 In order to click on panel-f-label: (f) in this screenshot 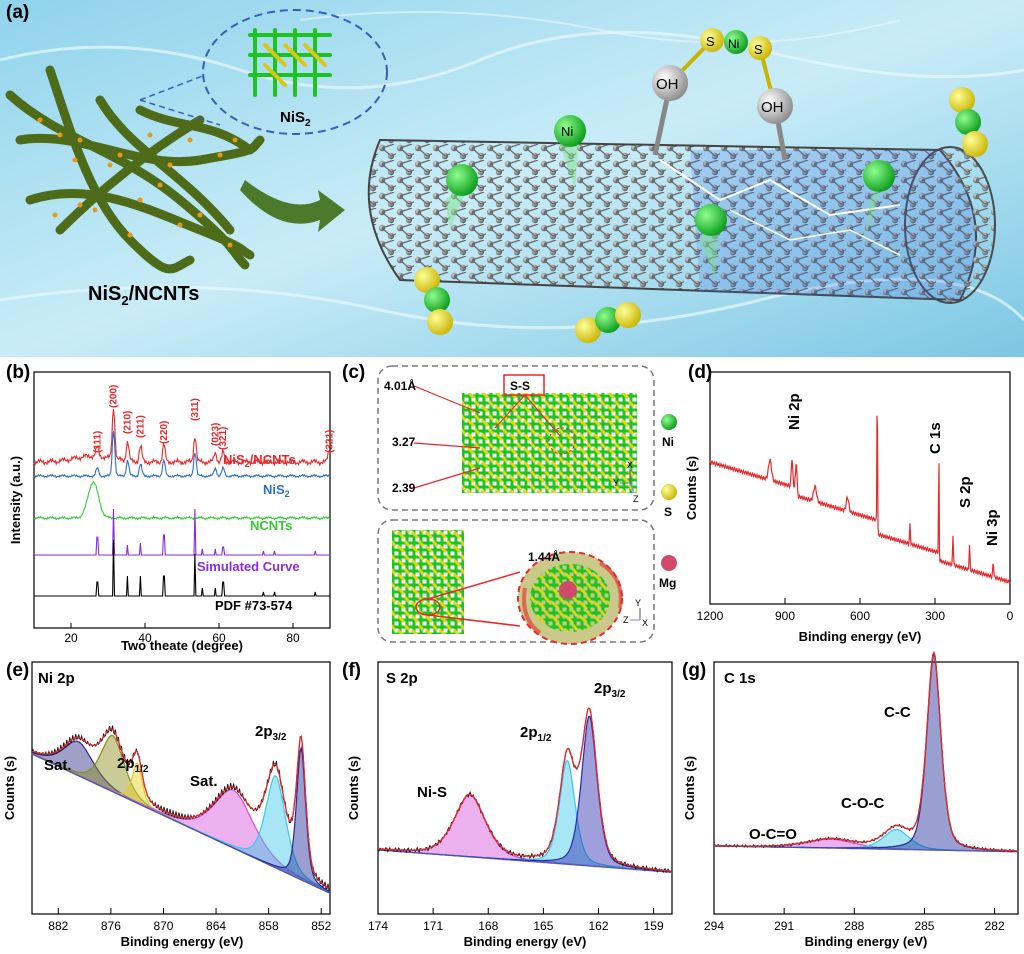, I will do `click(351, 670)`.